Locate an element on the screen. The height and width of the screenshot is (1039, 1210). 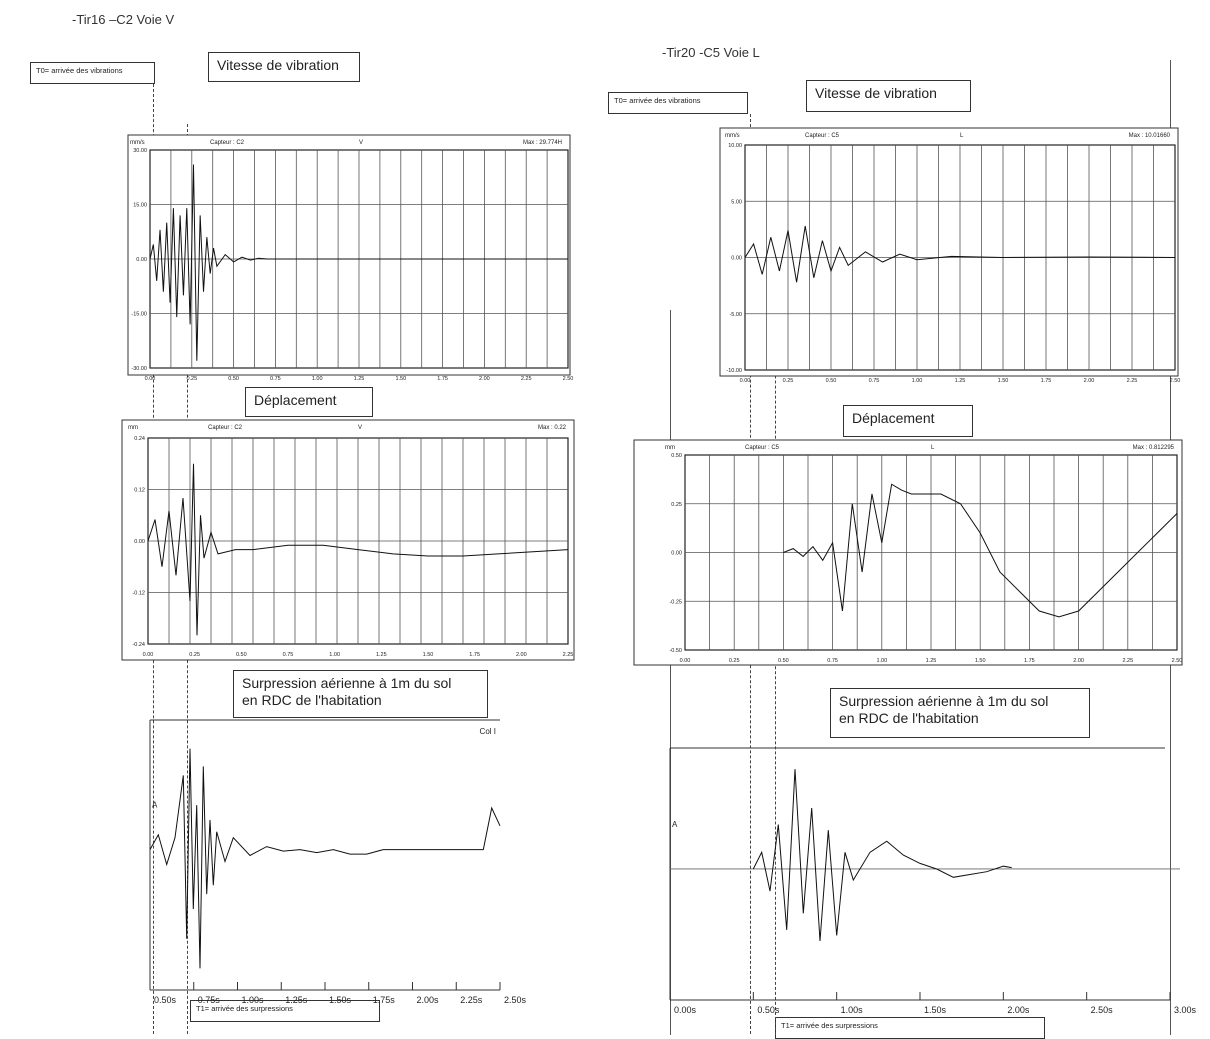
left-surpression-corner-label: Col I is located at coordinates (488, 731).